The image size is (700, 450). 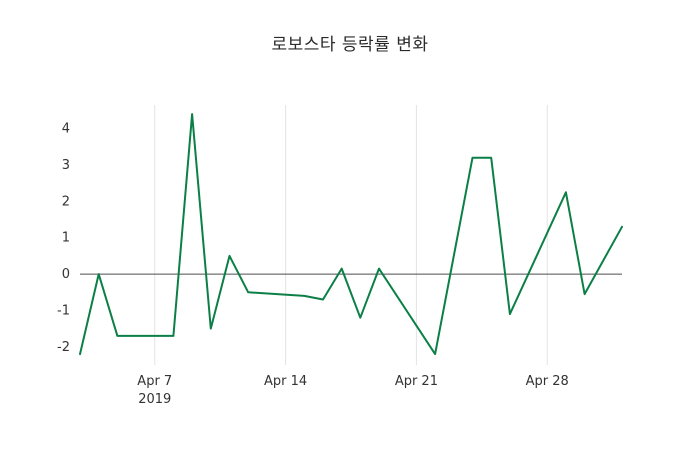 I want to click on y-tick-label: -1, so click(x=63, y=310).